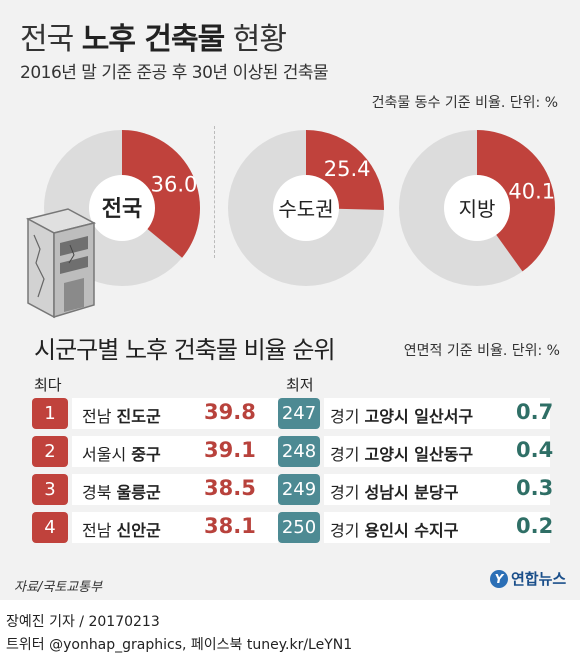  What do you see at coordinates (394, 492) in the screenshot?
I see `region-name: 경기 성남시 분당구` at bounding box center [394, 492].